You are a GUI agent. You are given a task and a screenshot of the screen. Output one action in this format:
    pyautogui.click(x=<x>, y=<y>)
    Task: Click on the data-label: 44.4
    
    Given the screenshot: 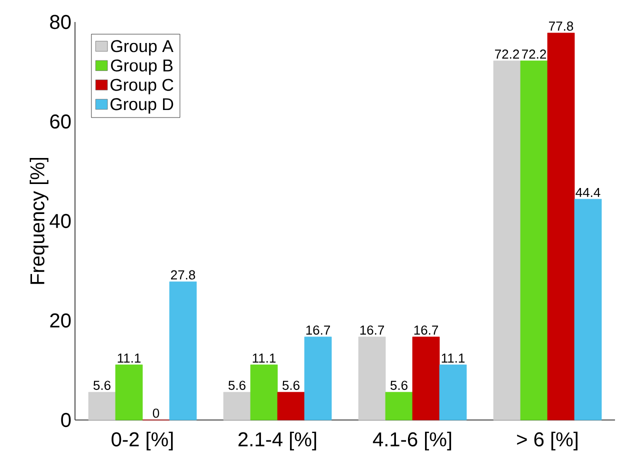 What is the action you would take?
    pyautogui.click(x=588, y=192)
    